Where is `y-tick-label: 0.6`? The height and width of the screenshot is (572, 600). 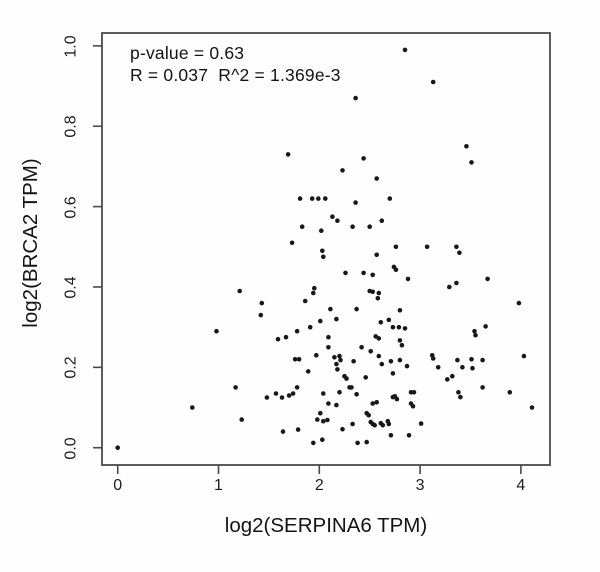
y-tick-label: 0.6 is located at coordinates (71, 207).